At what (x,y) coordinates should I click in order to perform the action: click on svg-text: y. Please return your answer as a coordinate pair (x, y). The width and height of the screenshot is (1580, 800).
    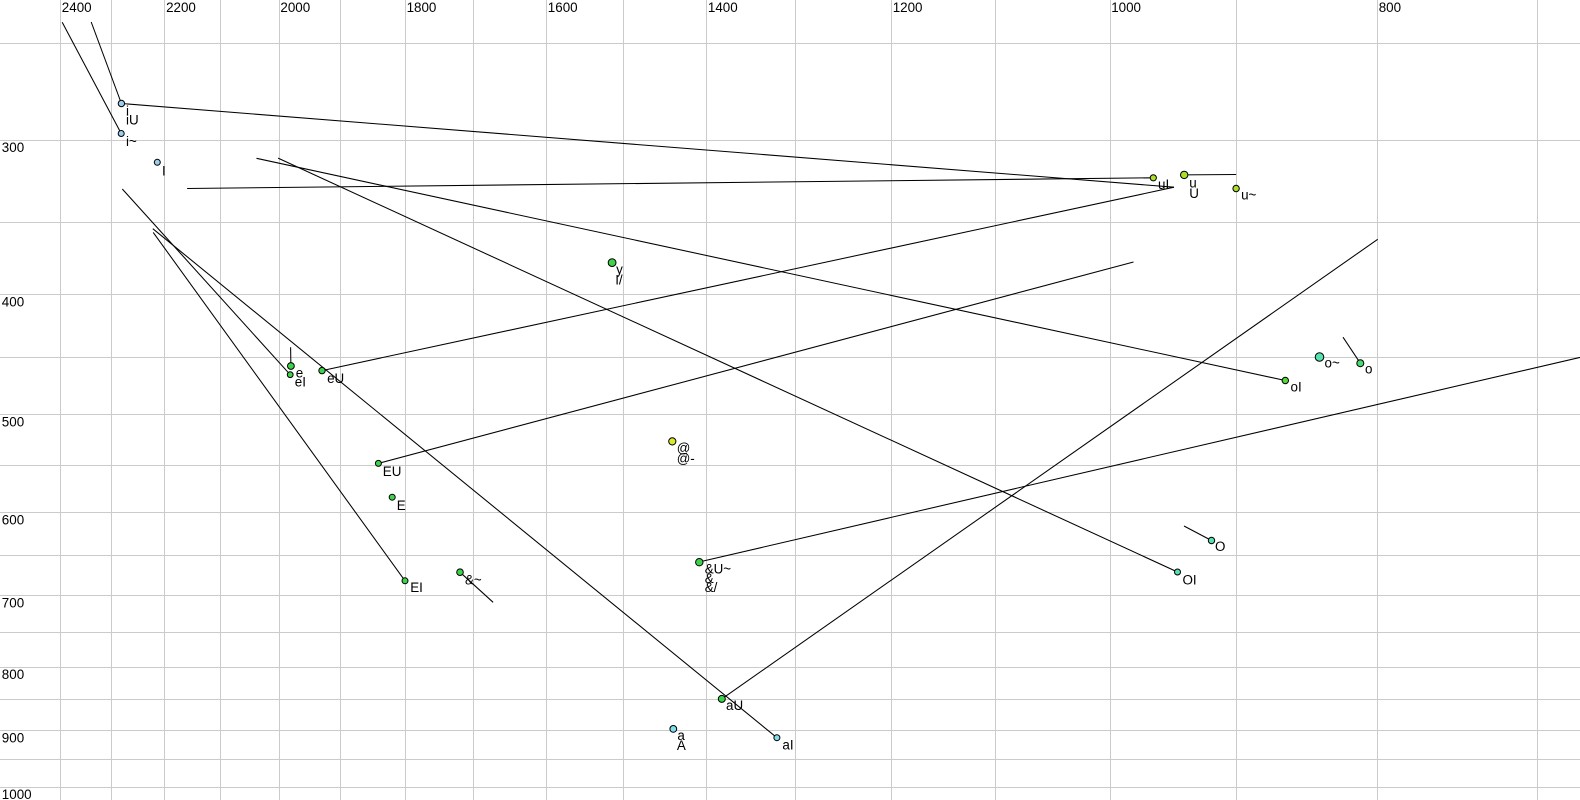
    Looking at the image, I should click on (619, 269).